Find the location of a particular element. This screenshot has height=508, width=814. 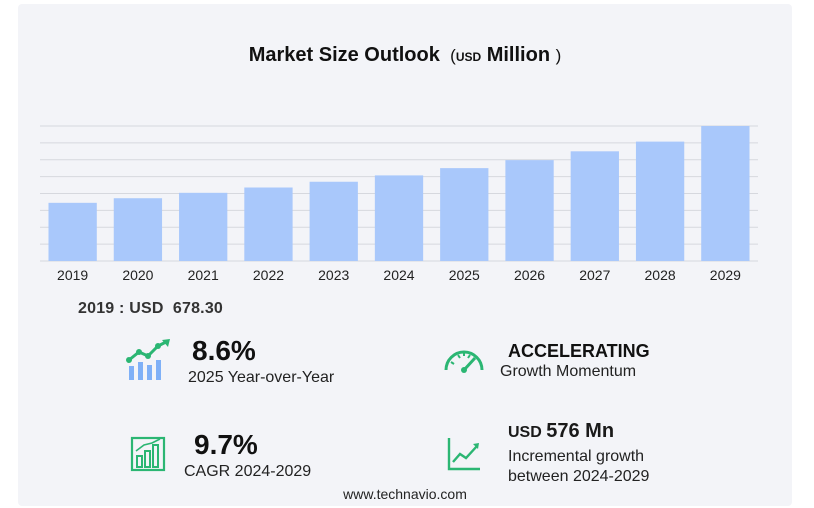

kpi-momentum: ACCELERATING Growth Momentum is located at coordinates (575, 361).